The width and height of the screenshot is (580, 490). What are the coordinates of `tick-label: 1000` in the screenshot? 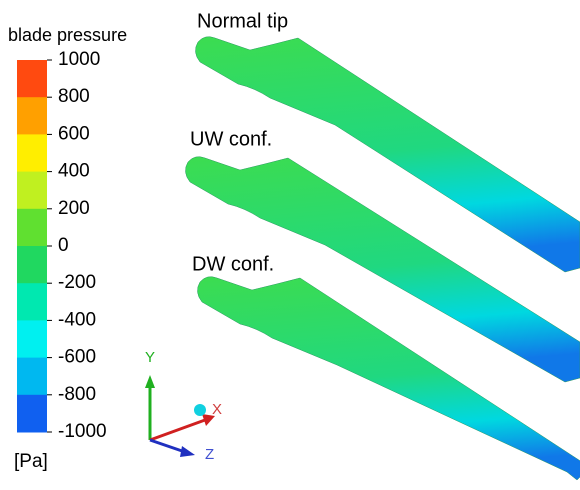 It's located at (79, 59).